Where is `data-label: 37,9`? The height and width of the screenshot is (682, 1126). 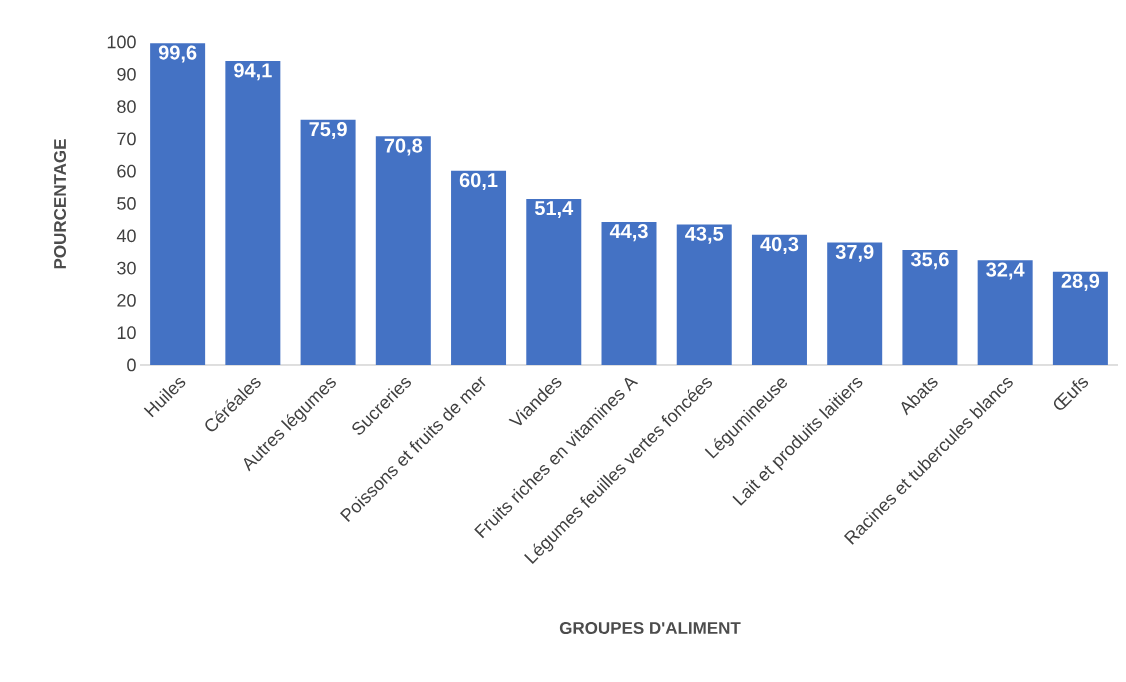
data-label: 37,9 is located at coordinates (854, 253).